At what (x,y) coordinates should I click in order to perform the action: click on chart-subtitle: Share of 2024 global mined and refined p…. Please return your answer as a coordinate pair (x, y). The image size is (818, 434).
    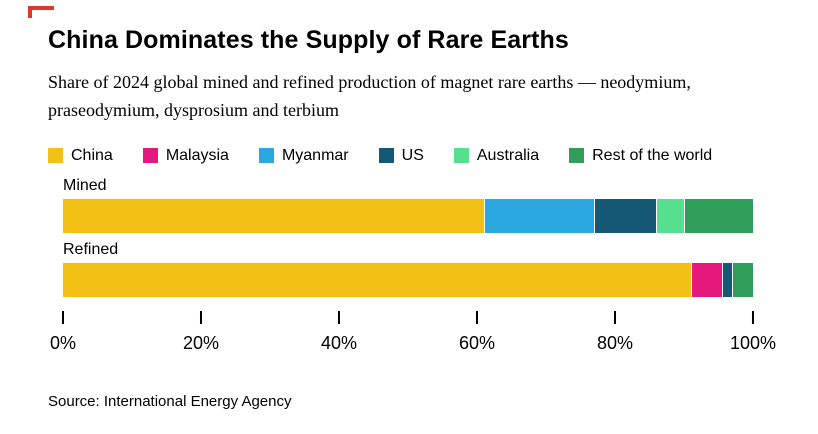
    Looking at the image, I should click on (369, 96).